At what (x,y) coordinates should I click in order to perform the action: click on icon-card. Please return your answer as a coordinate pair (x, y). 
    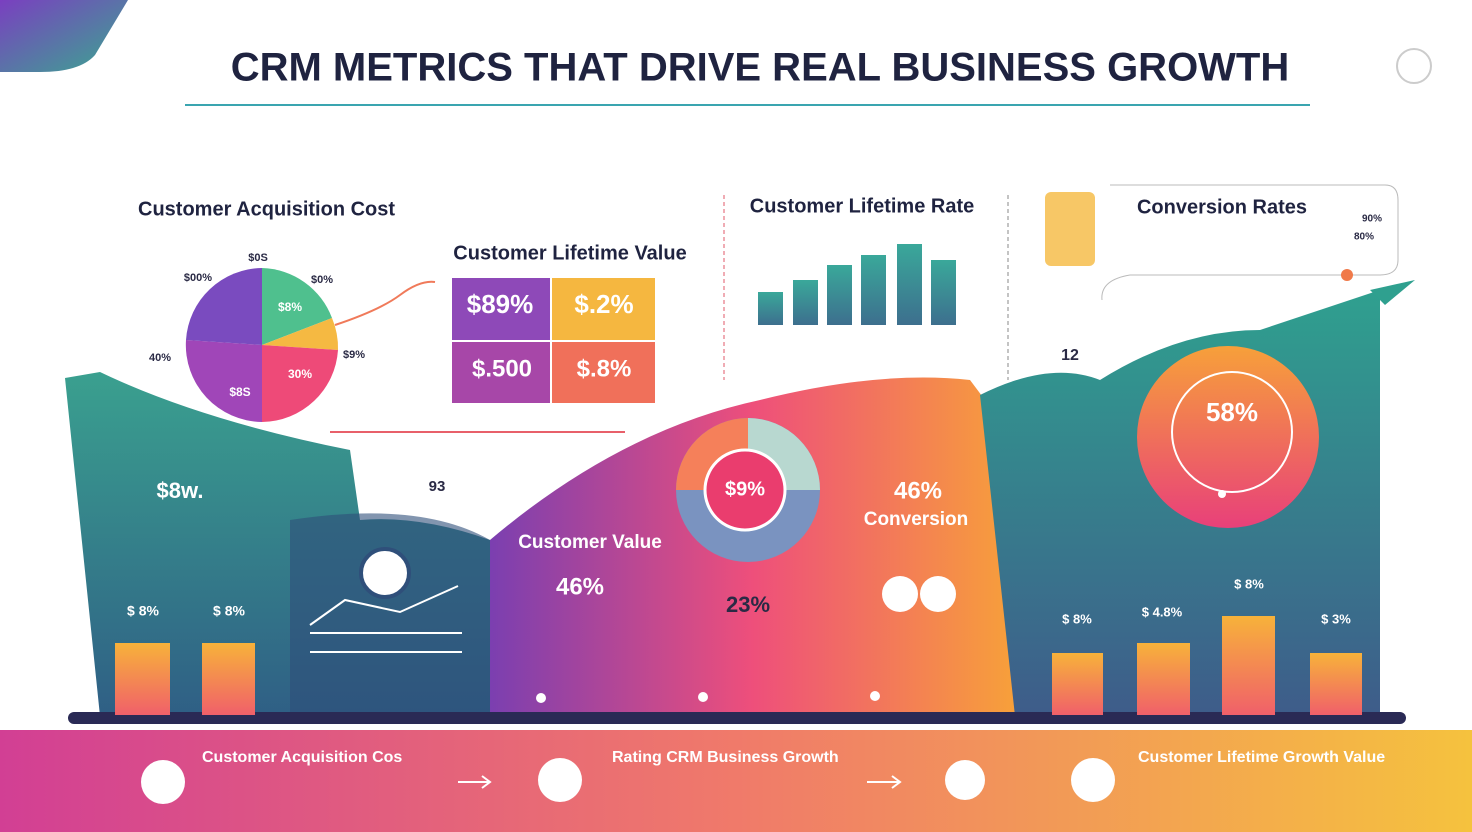
    Looking at the image, I should click on (1070, 229).